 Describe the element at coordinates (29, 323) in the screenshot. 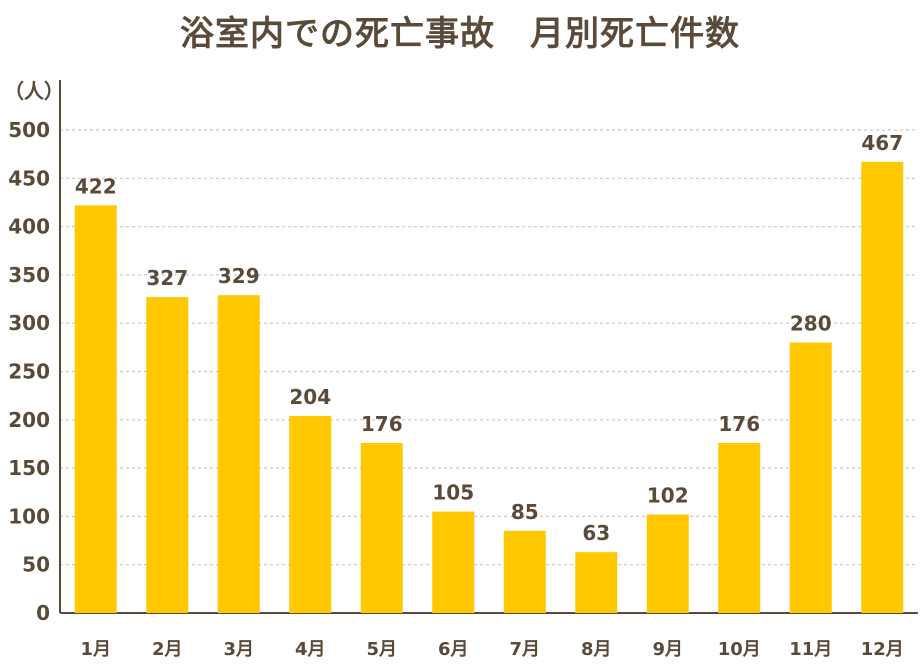

I see `y-tick-300: 300` at that location.